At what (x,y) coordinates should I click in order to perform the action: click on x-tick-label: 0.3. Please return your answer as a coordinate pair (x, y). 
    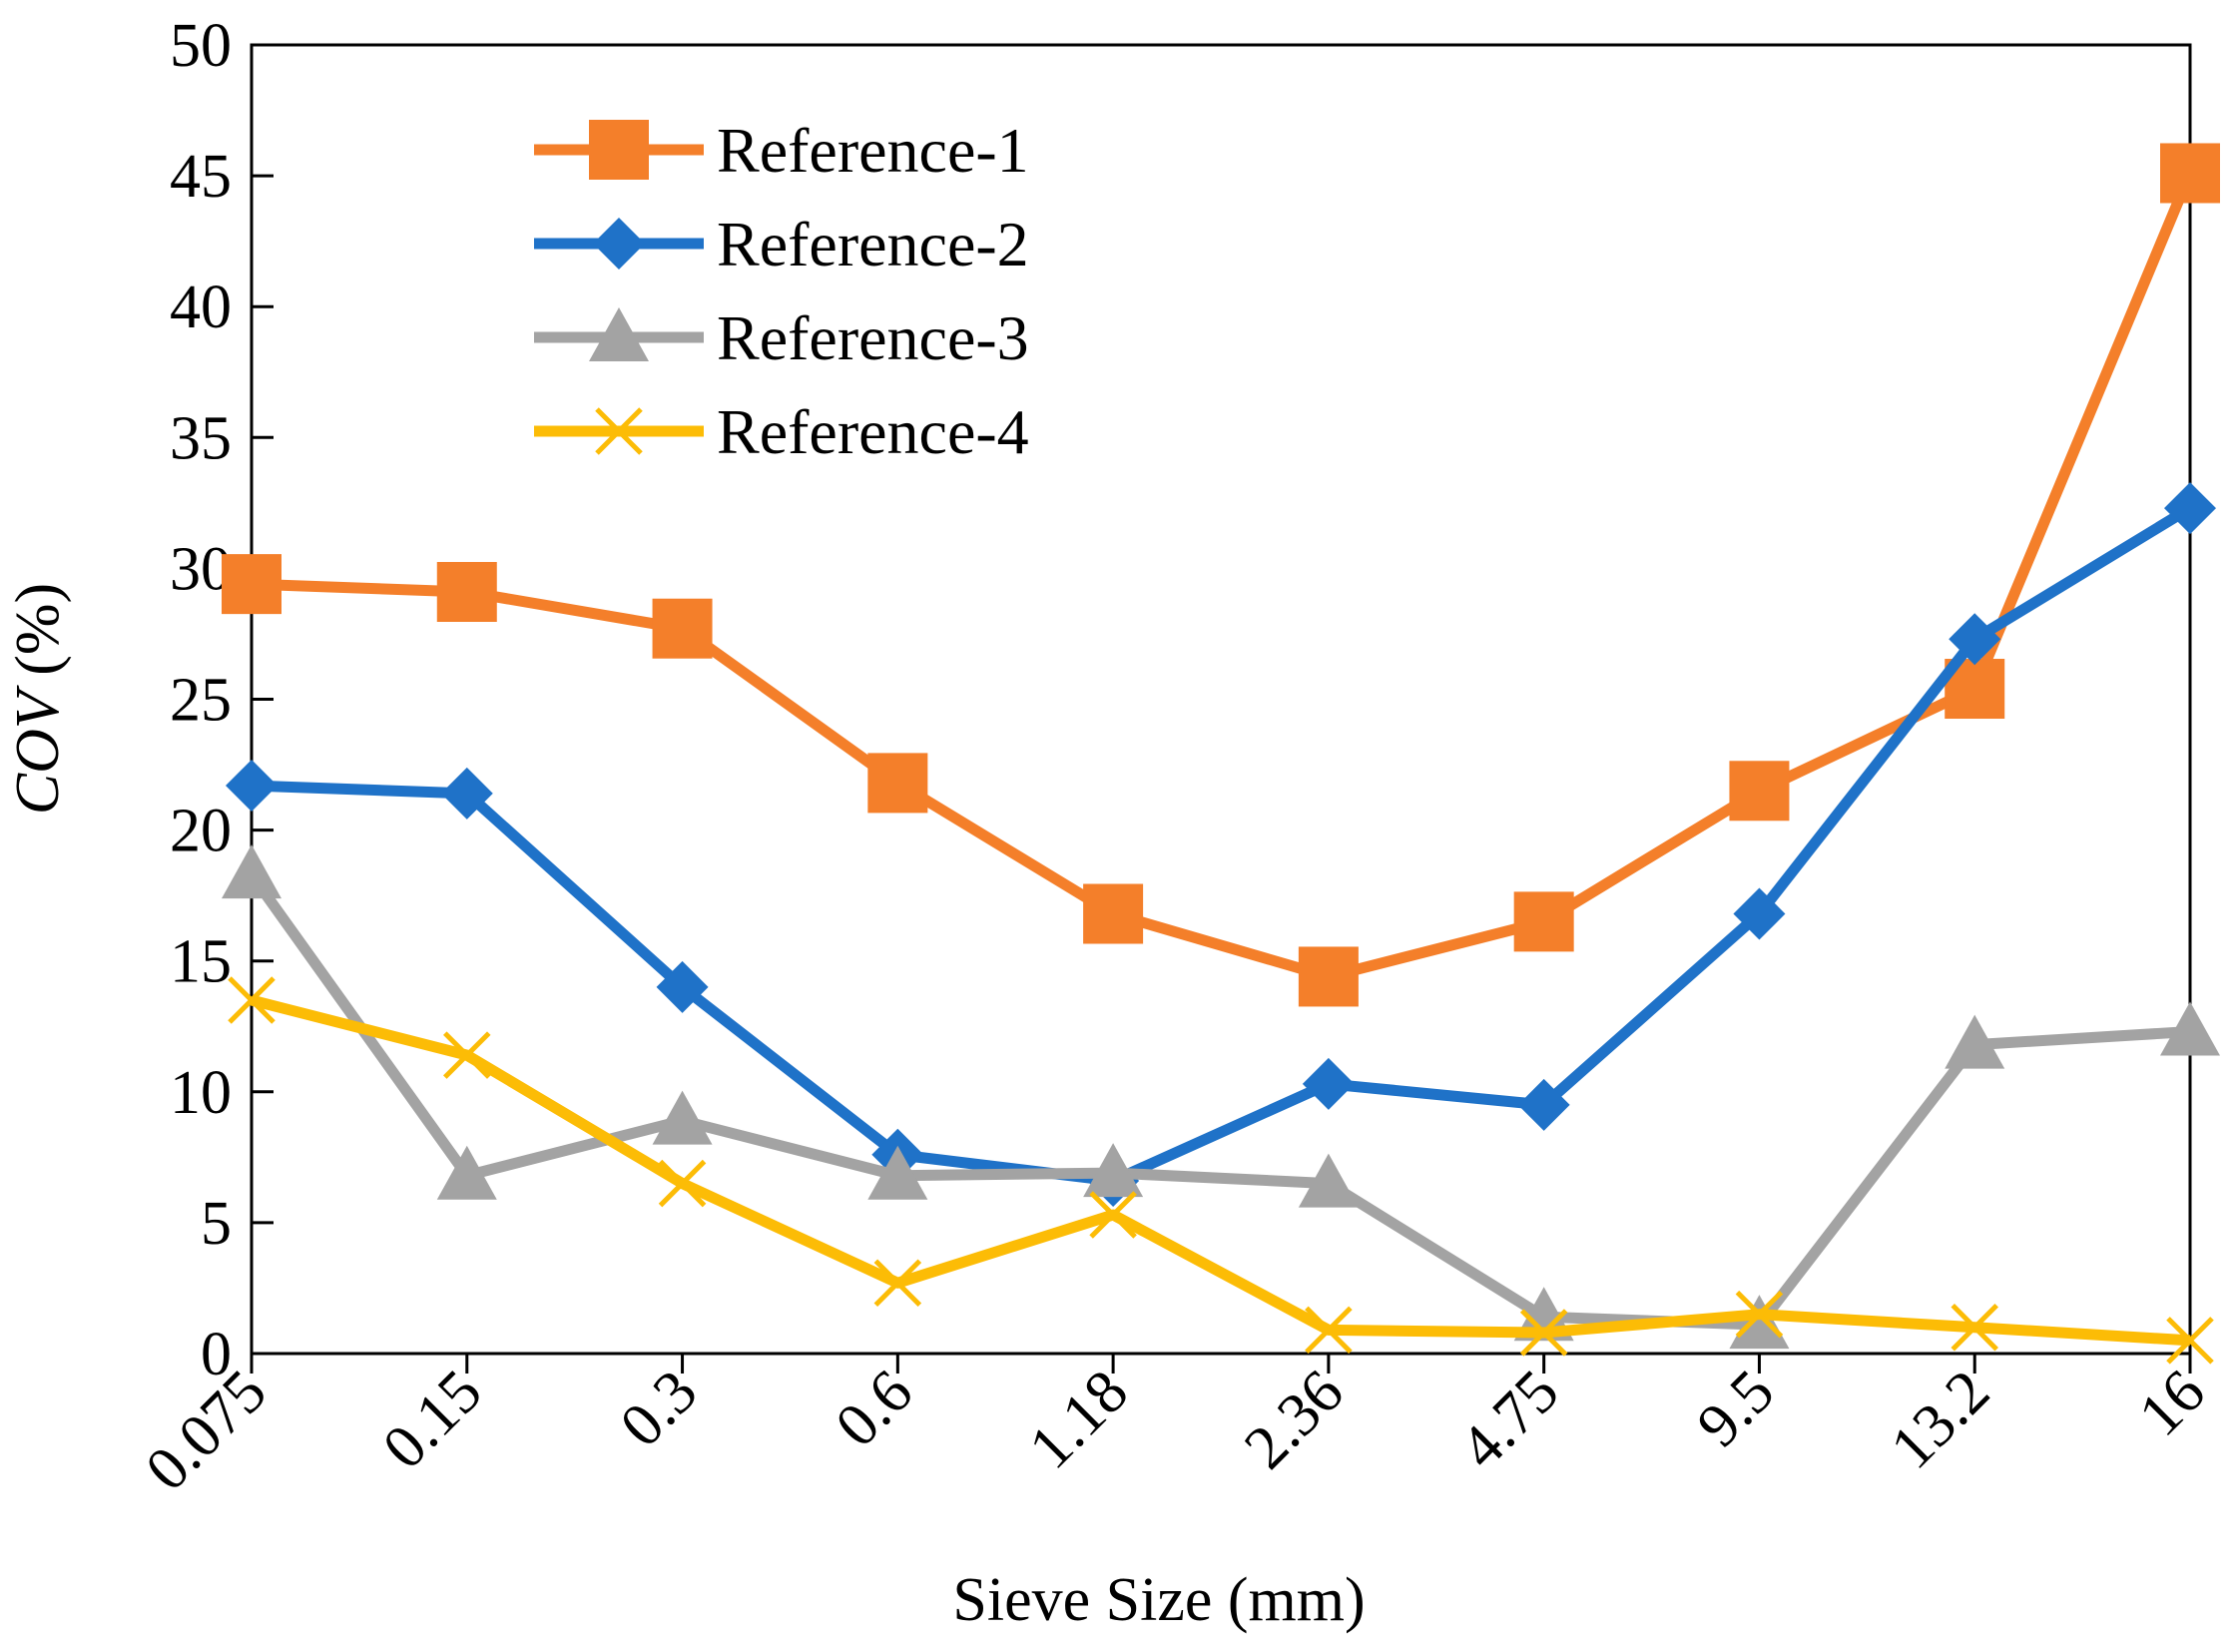
    Looking at the image, I should click on (660, 1409).